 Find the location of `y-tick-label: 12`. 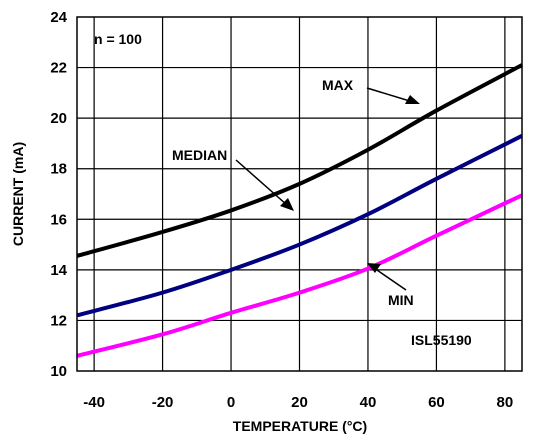

y-tick-label: 12 is located at coordinates (58, 320).